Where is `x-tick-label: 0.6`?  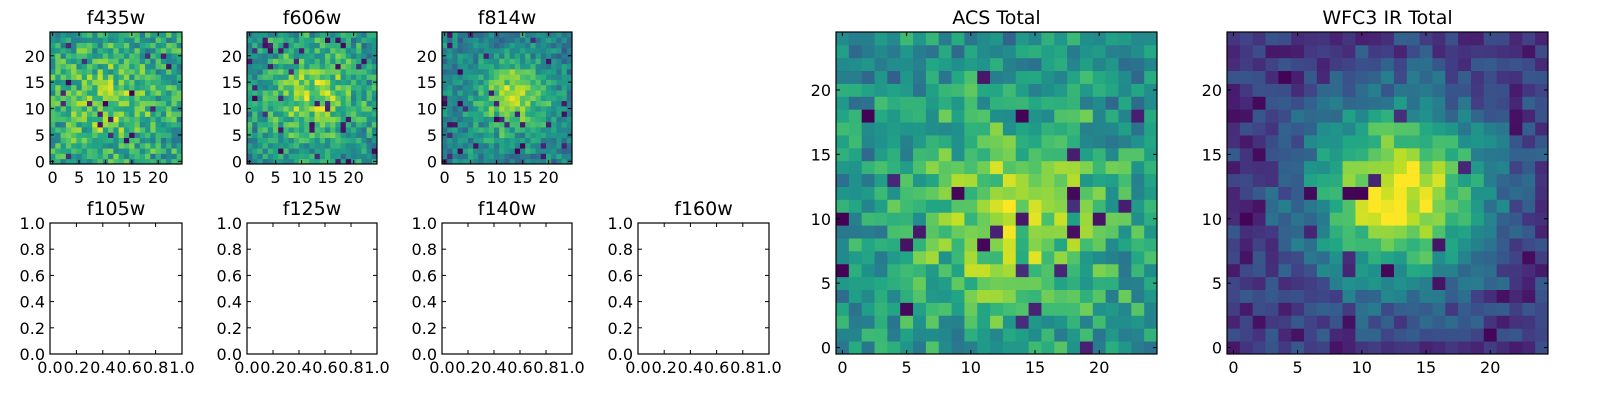
x-tick-label: 0.6 is located at coordinates (128, 367).